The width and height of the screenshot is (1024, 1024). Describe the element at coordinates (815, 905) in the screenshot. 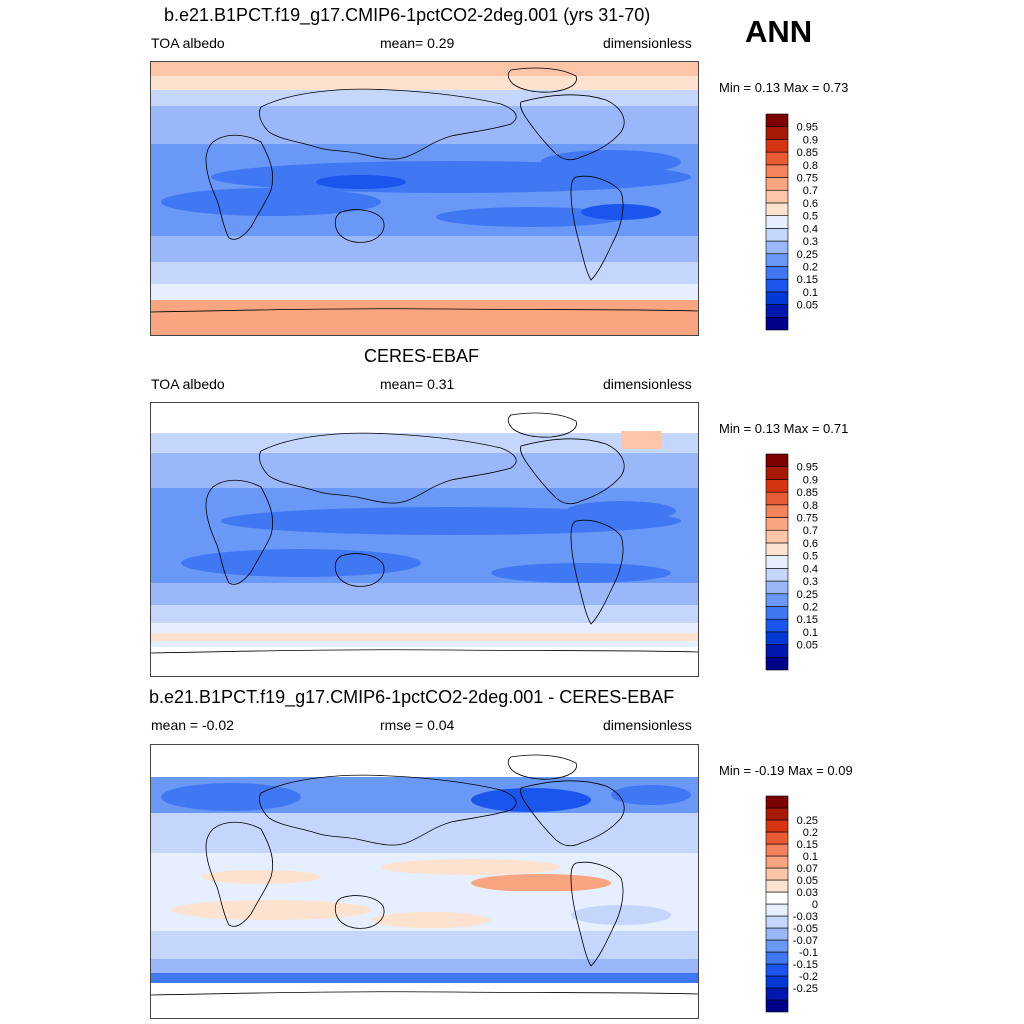

I see `colorbar-tick-label: 0` at that location.